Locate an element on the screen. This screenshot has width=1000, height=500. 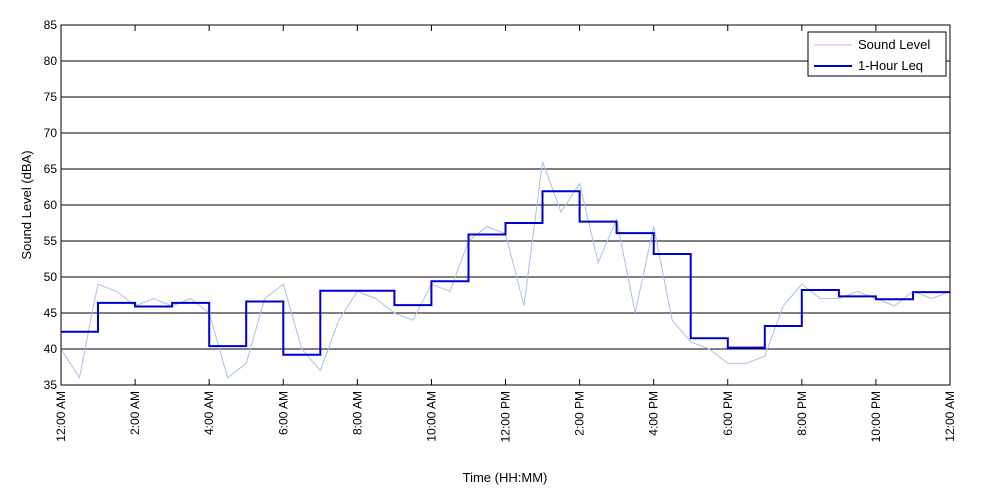
x-tick-label: 4:00 AM is located at coordinates (209, 413).